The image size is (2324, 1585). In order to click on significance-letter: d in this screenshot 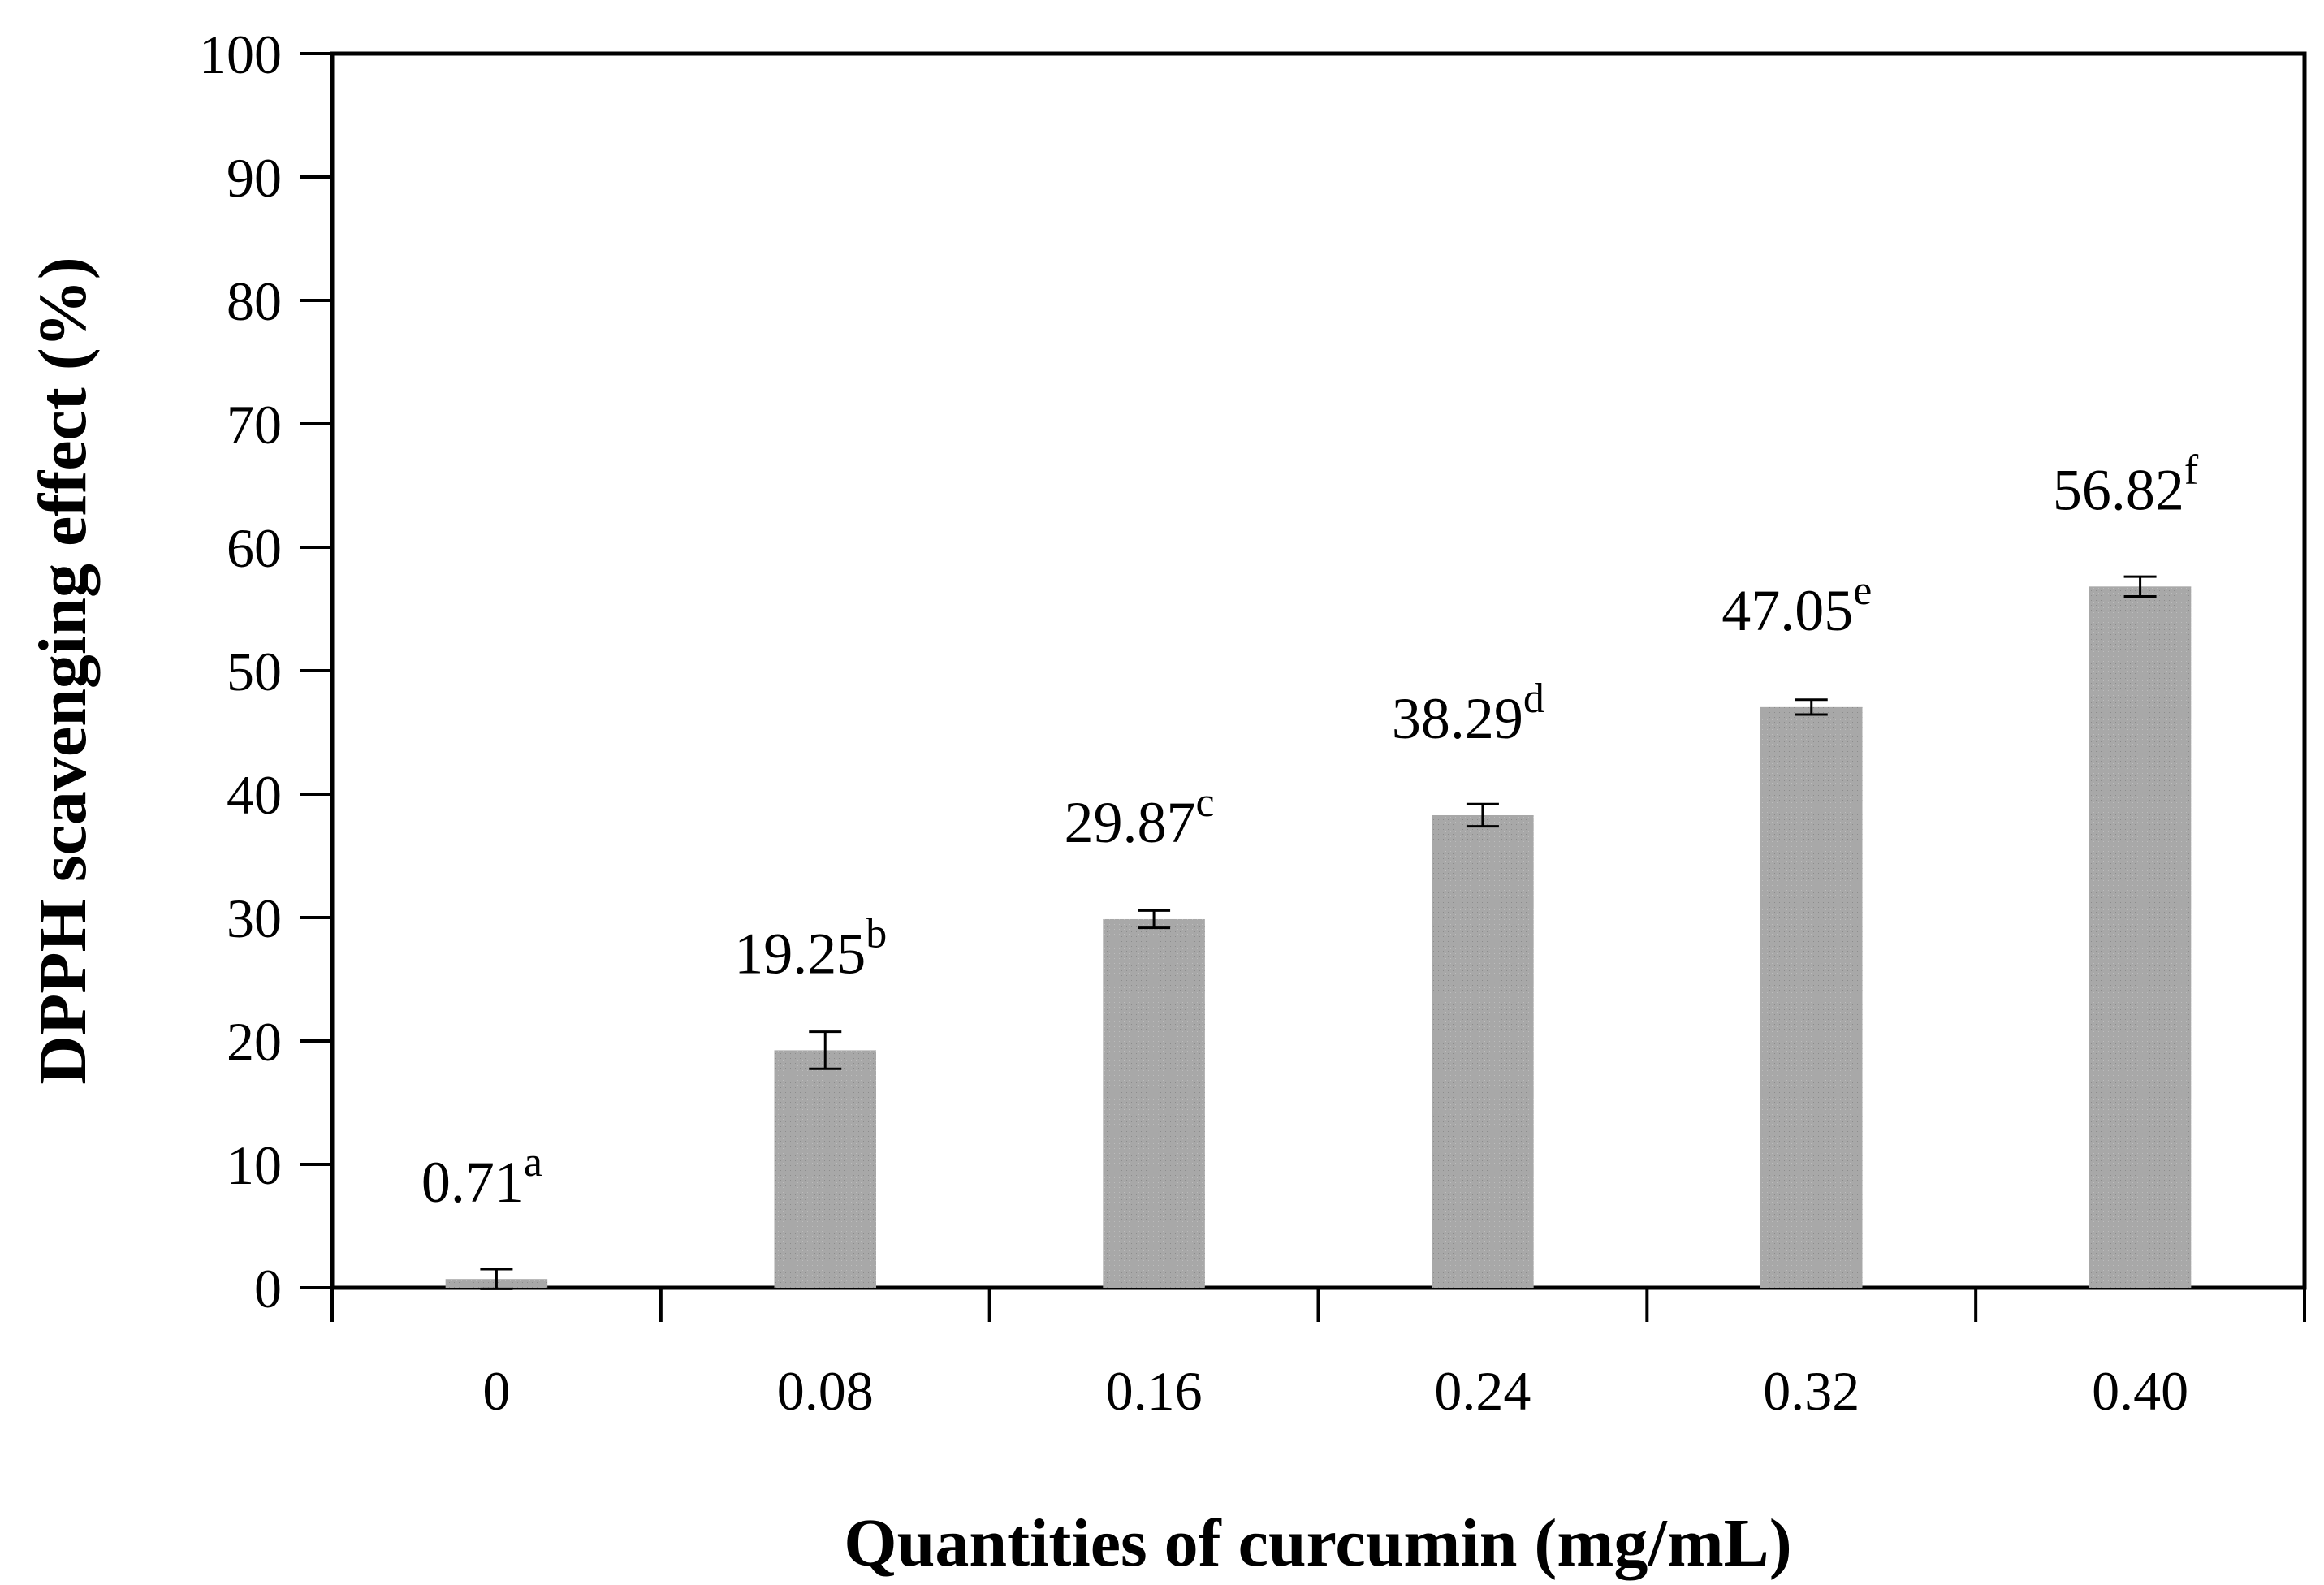, I will do `click(1534, 699)`.